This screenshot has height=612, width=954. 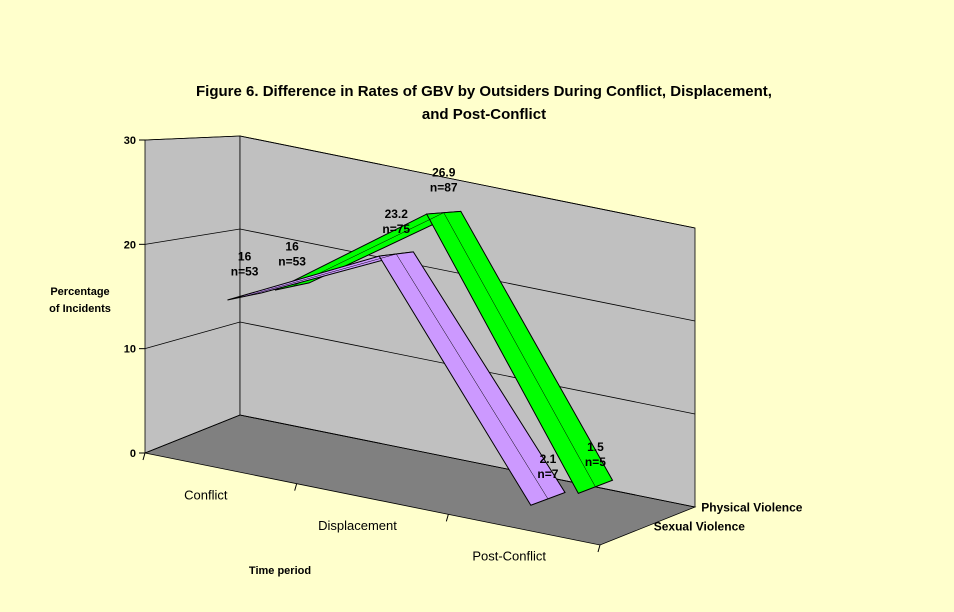 I want to click on y-axis-label: of Incidents, so click(x=80, y=309).